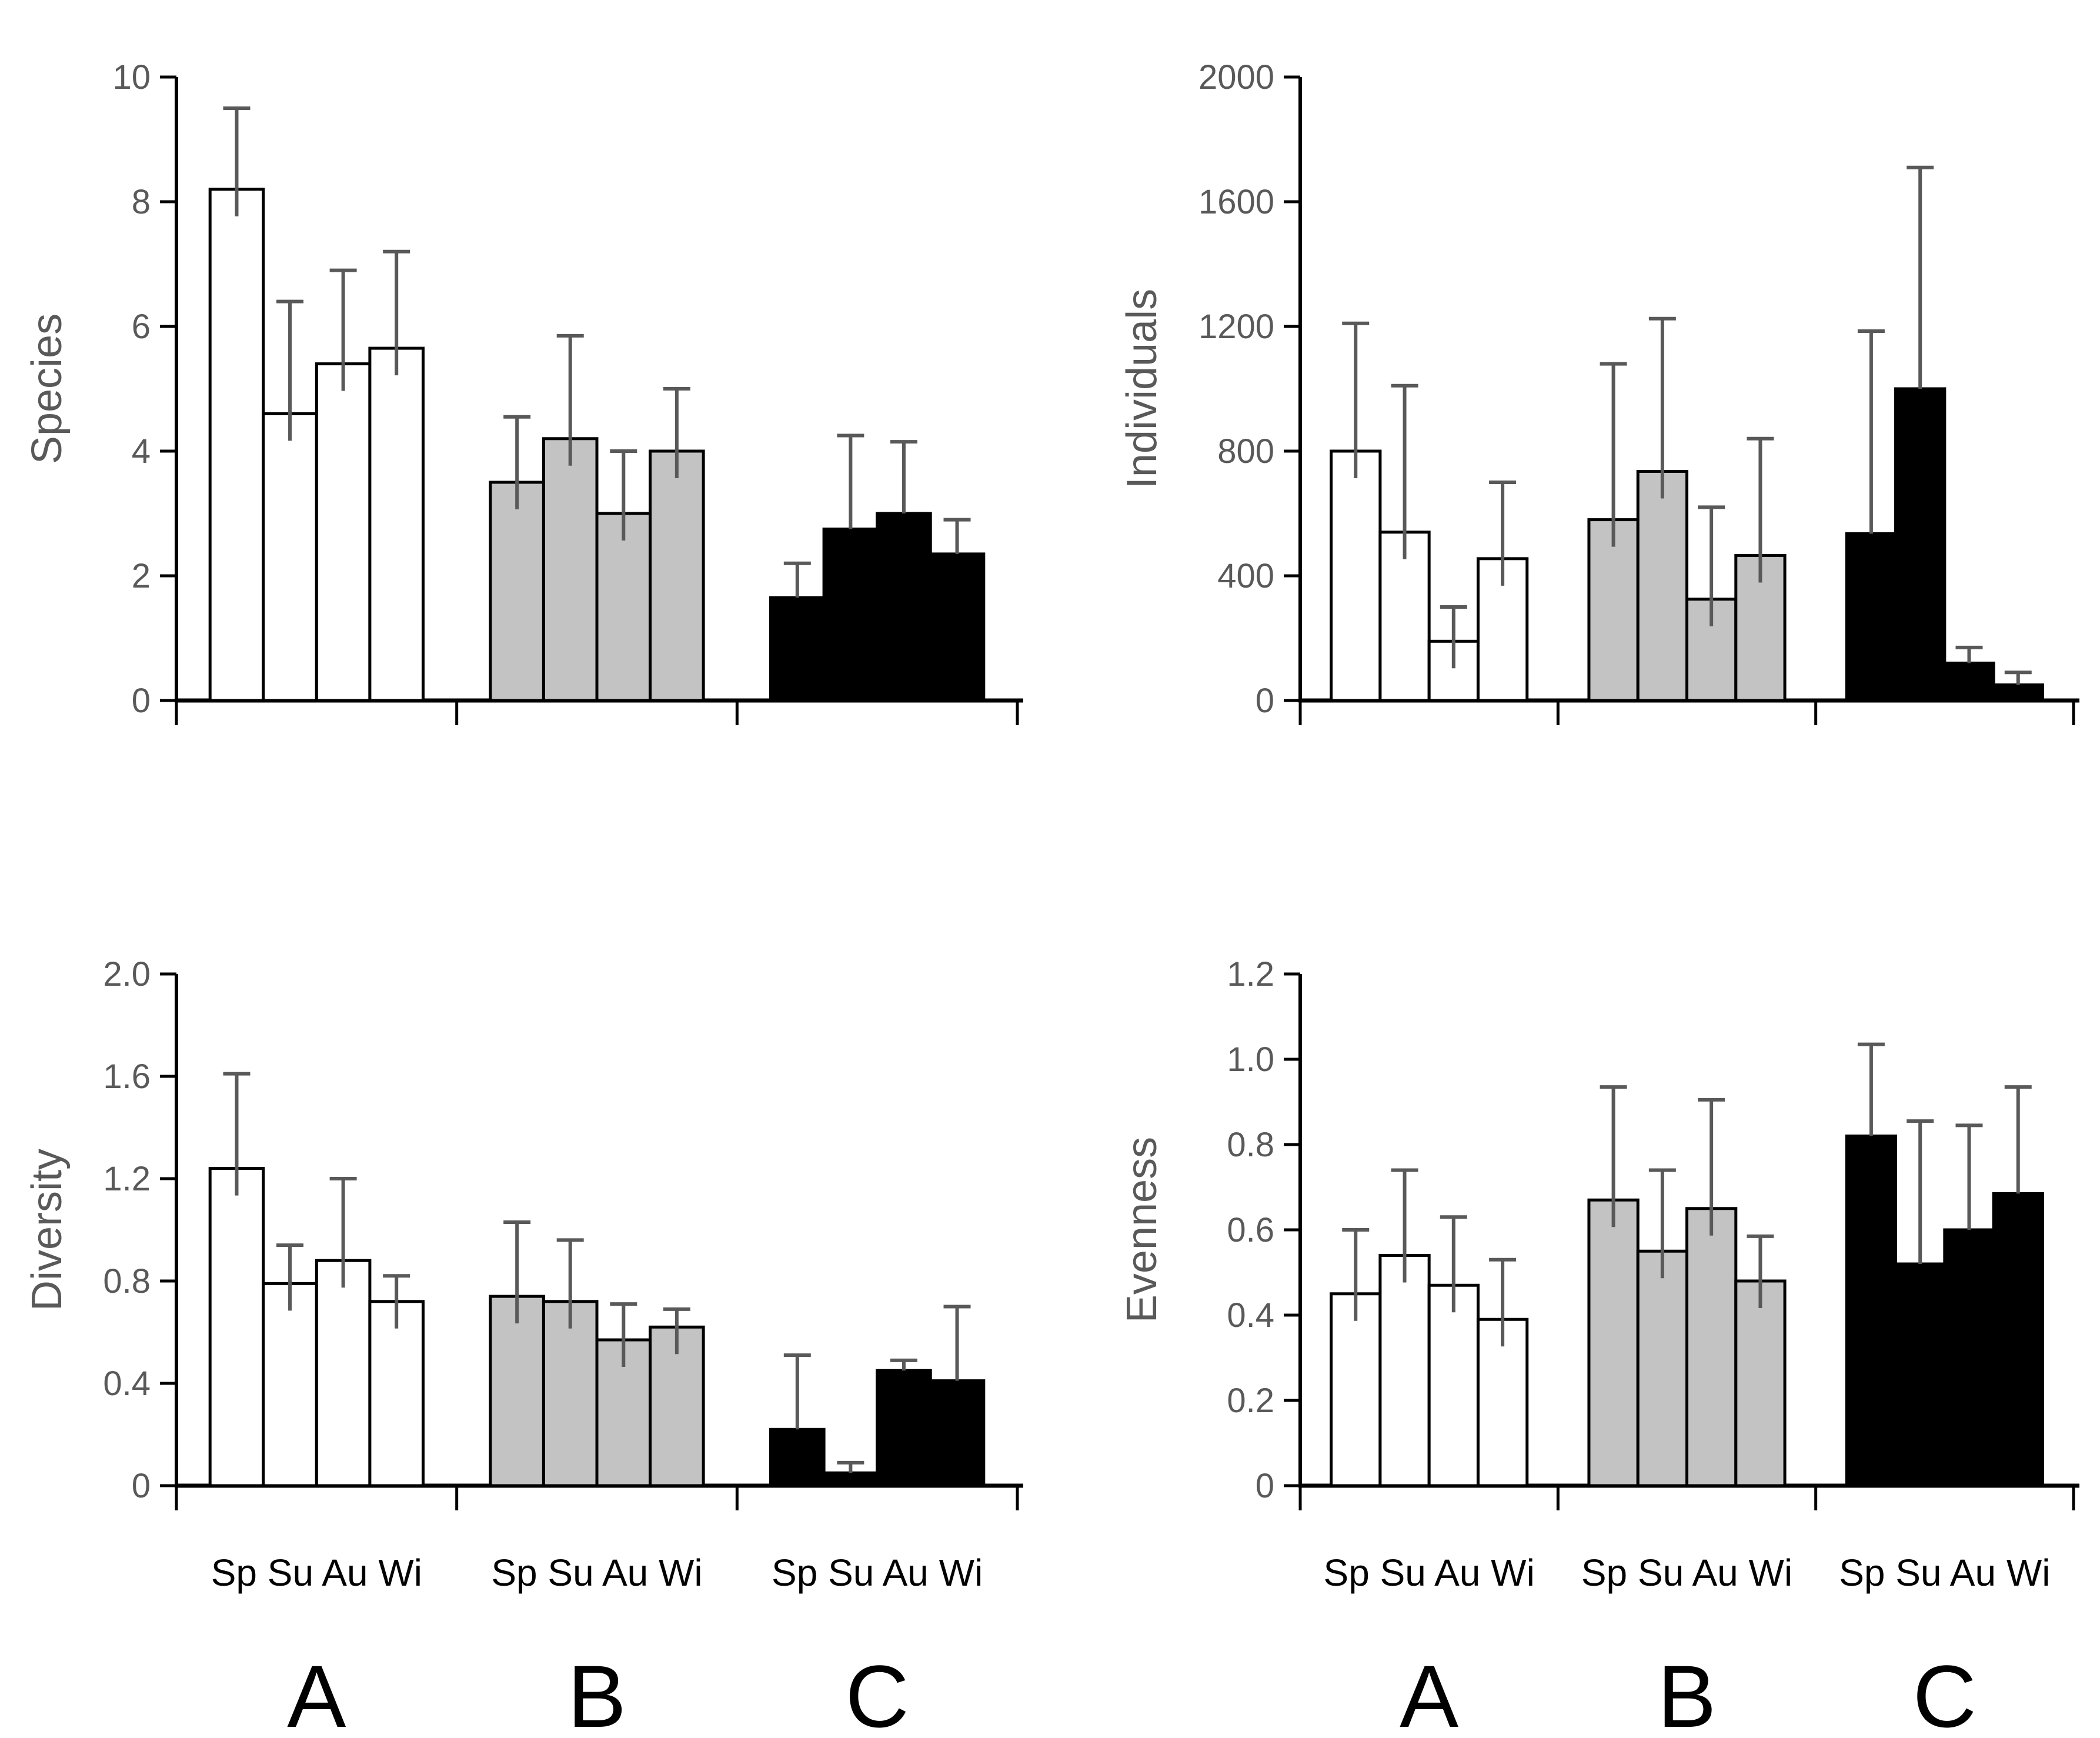 The image size is (2100, 1738). What do you see at coordinates (1250, 1230) in the screenshot?
I see `y-tick-label: 0.6` at bounding box center [1250, 1230].